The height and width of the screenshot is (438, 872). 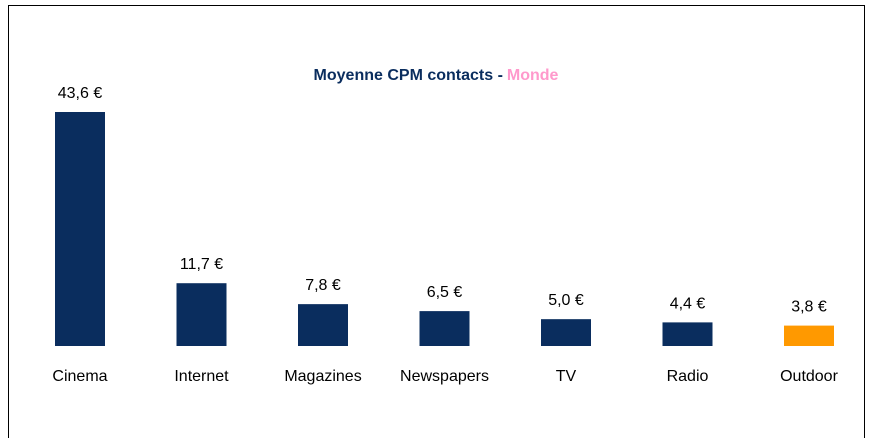 What do you see at coordinates (201, 376) in the screenshot?
I see `x-tick-label: Internet` at bounding box center [201, 376].